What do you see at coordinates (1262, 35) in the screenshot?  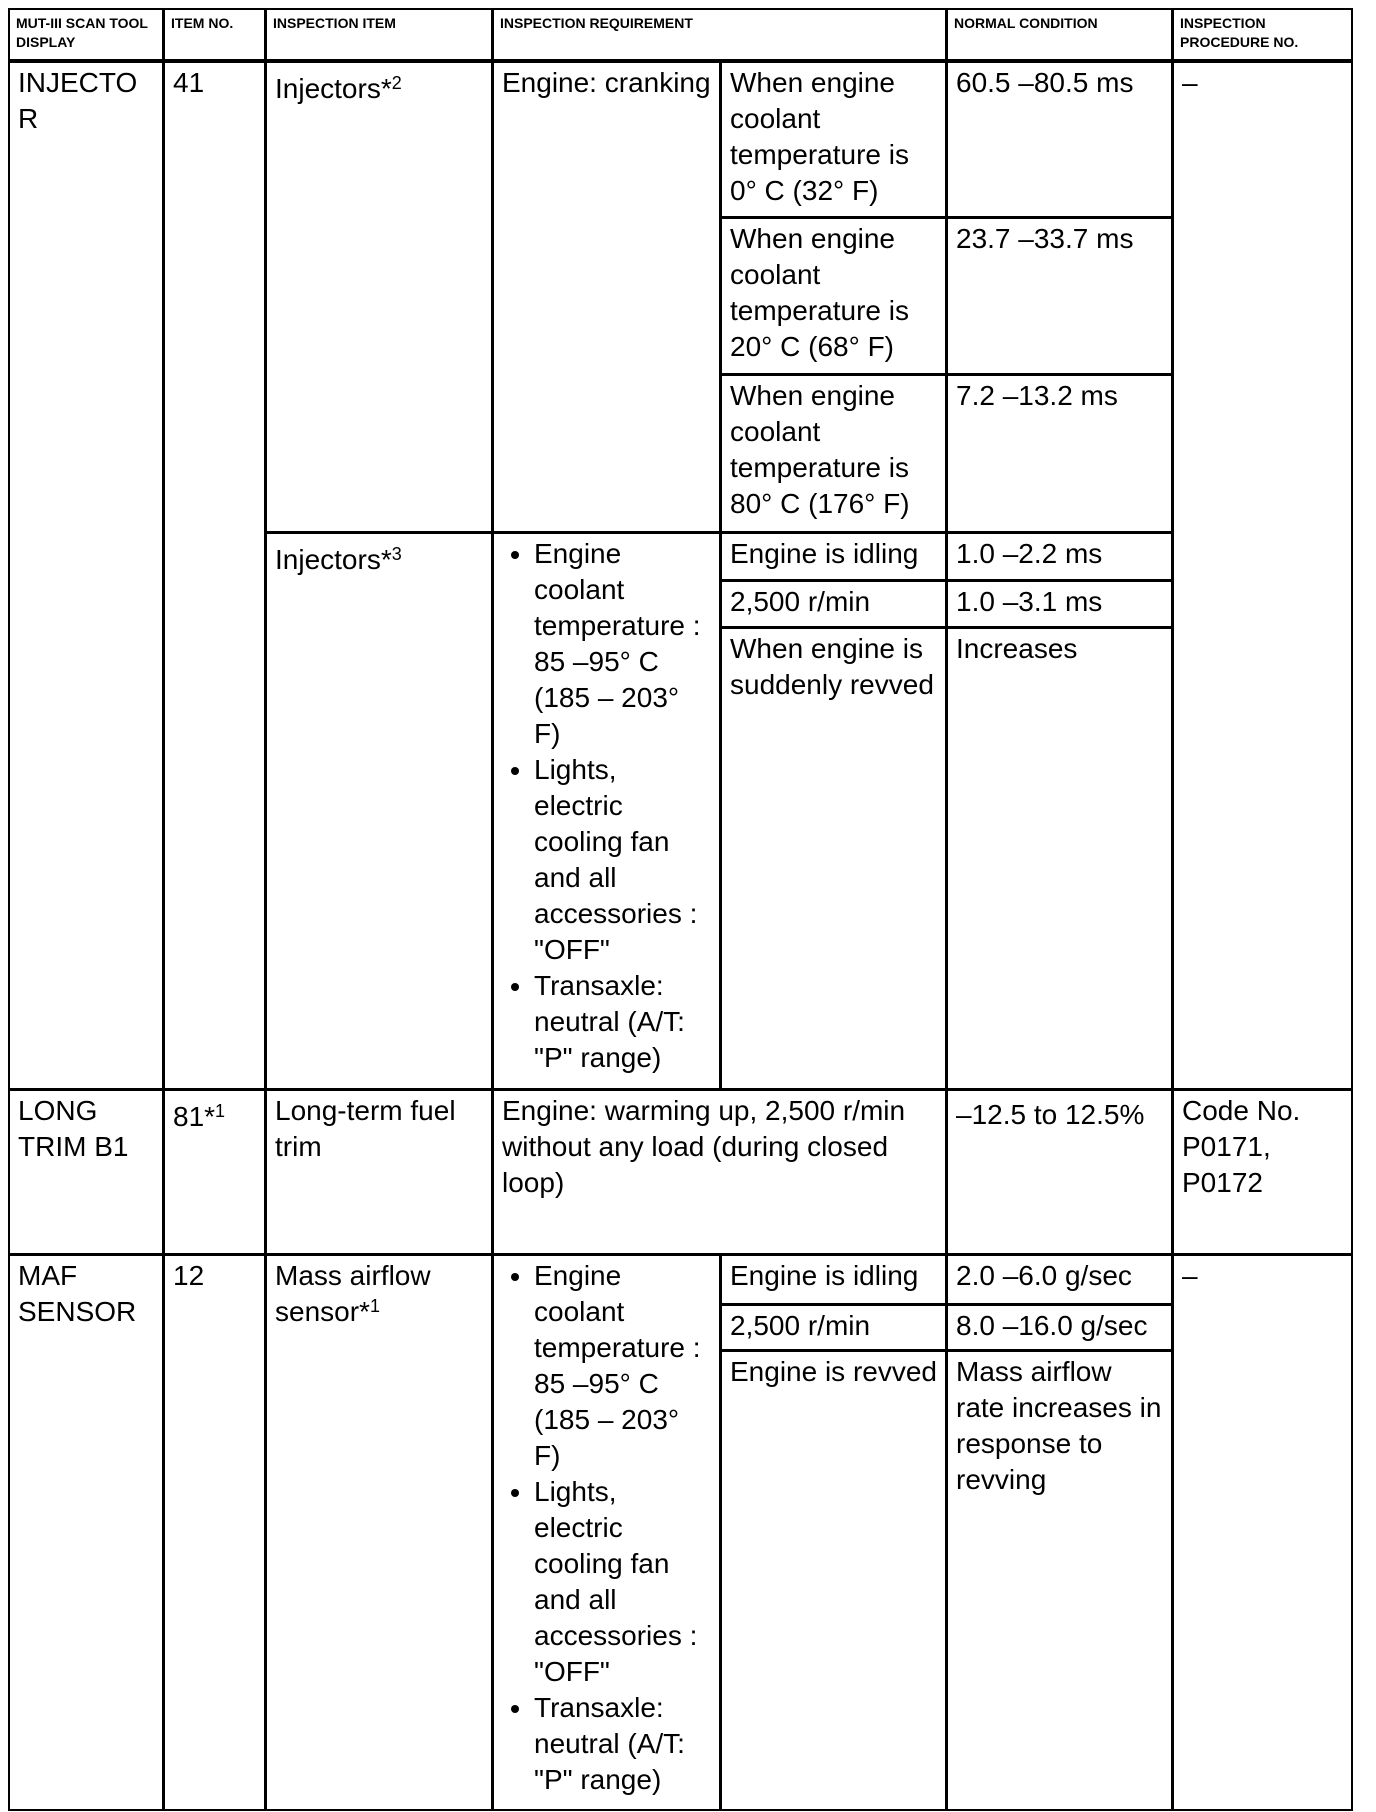 I see `header-procedure-no: INSPECTION PROCEDURE NO.` at bounding box center [1262, 35].